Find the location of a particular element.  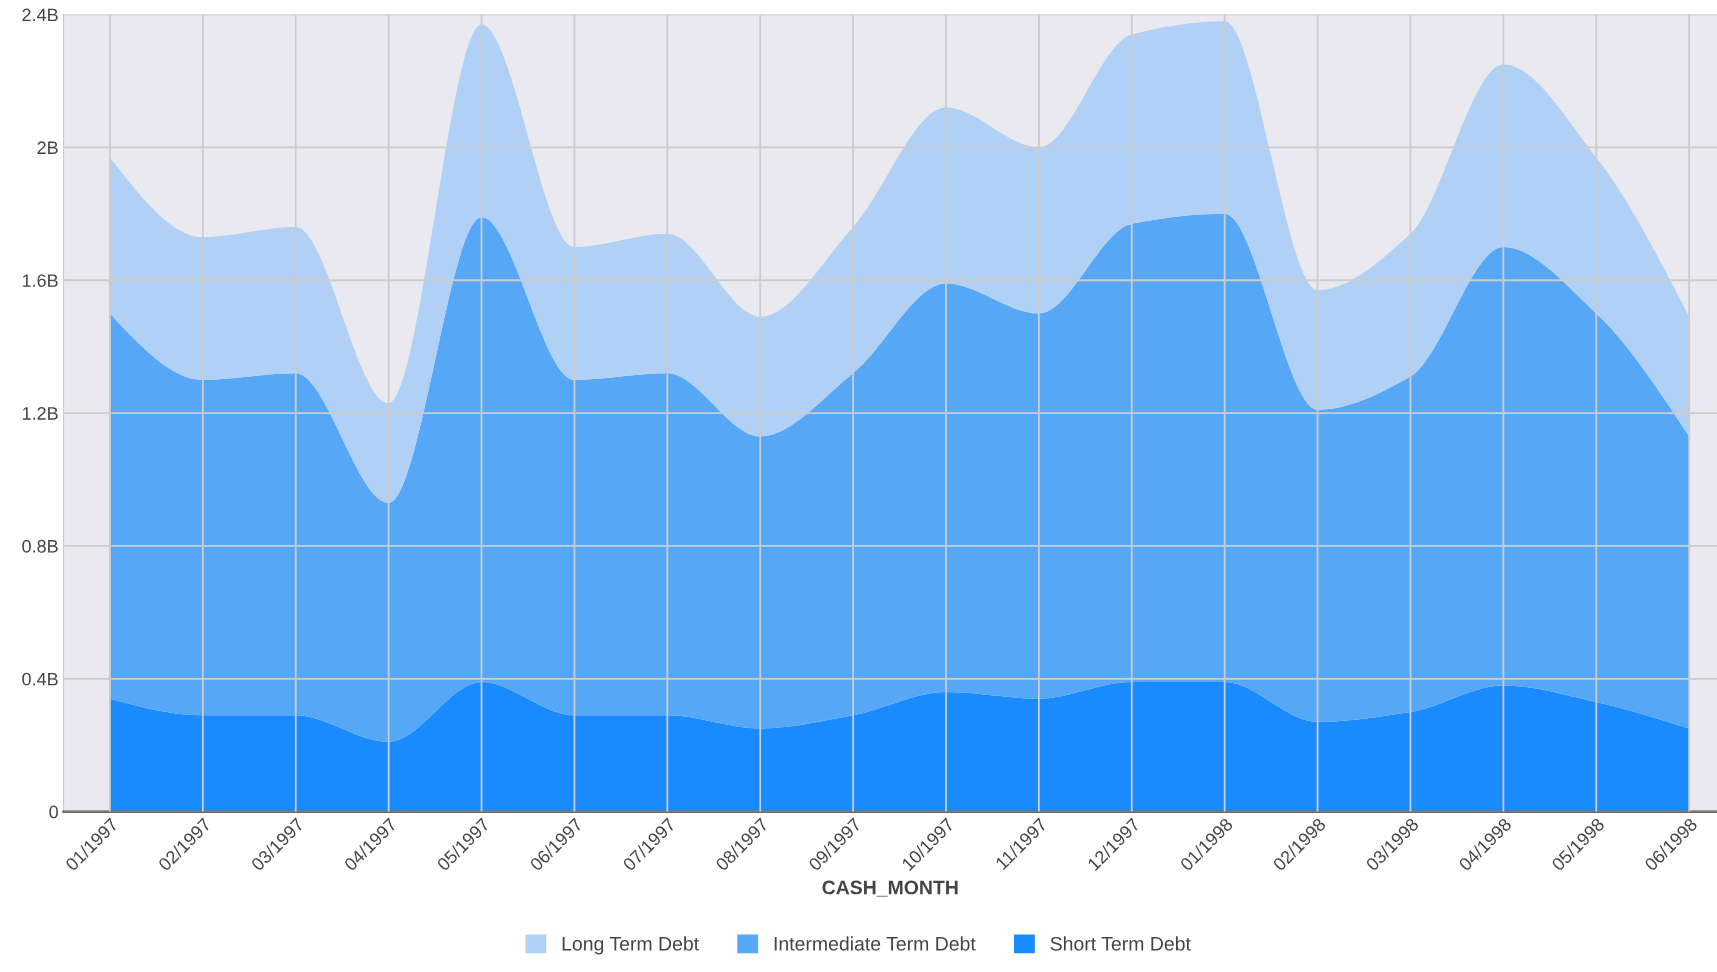

y-tick-label: 0.8B is located at coordinates (40, 546).